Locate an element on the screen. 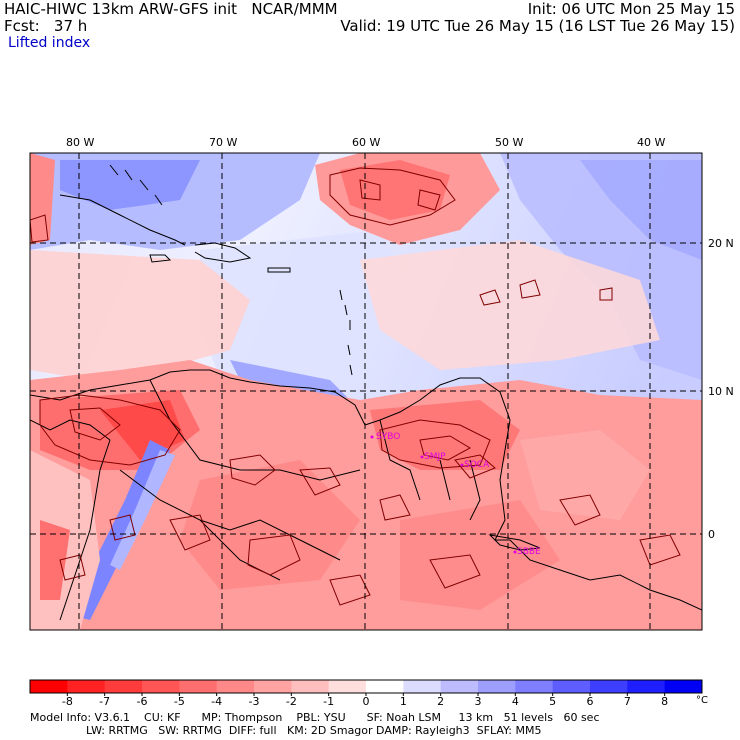  colorbar-label: -2 is located at coordinates (291, 701).